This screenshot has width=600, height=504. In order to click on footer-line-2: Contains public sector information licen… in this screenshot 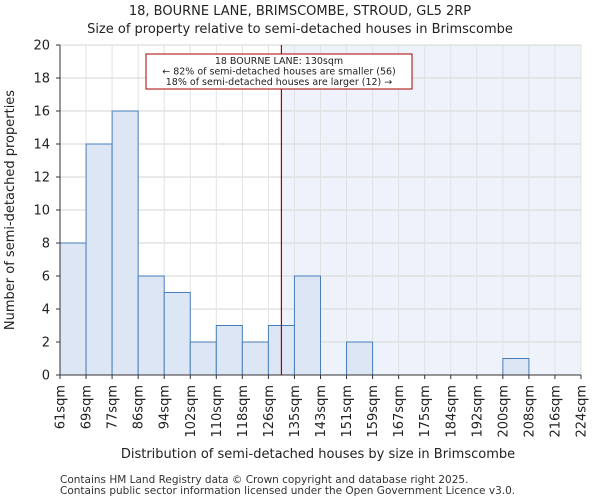, I will do `click(287, 491)`.